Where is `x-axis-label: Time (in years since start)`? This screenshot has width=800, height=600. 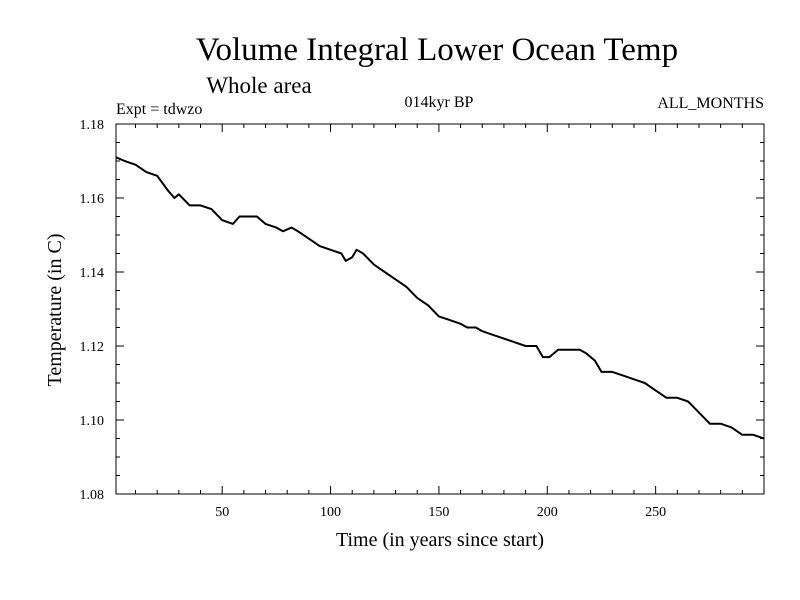 x-axis-label: Time (in years since start) is located at coordinates (440, 540).